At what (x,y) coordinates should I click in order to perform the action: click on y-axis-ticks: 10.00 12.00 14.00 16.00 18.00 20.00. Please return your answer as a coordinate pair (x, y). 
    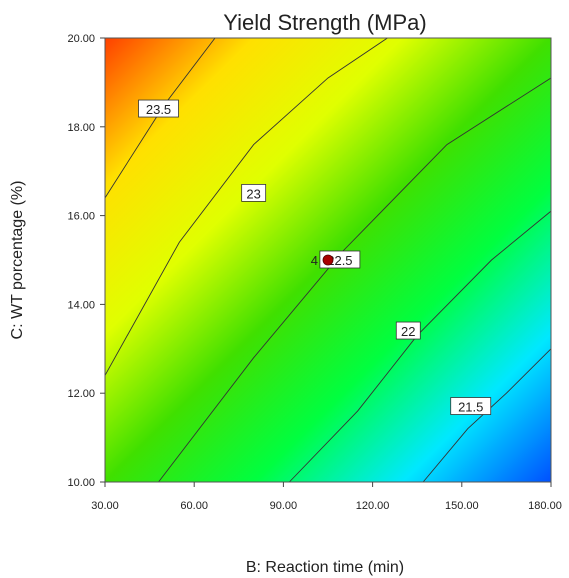
    Looking at the image, I should click on (86, 261).